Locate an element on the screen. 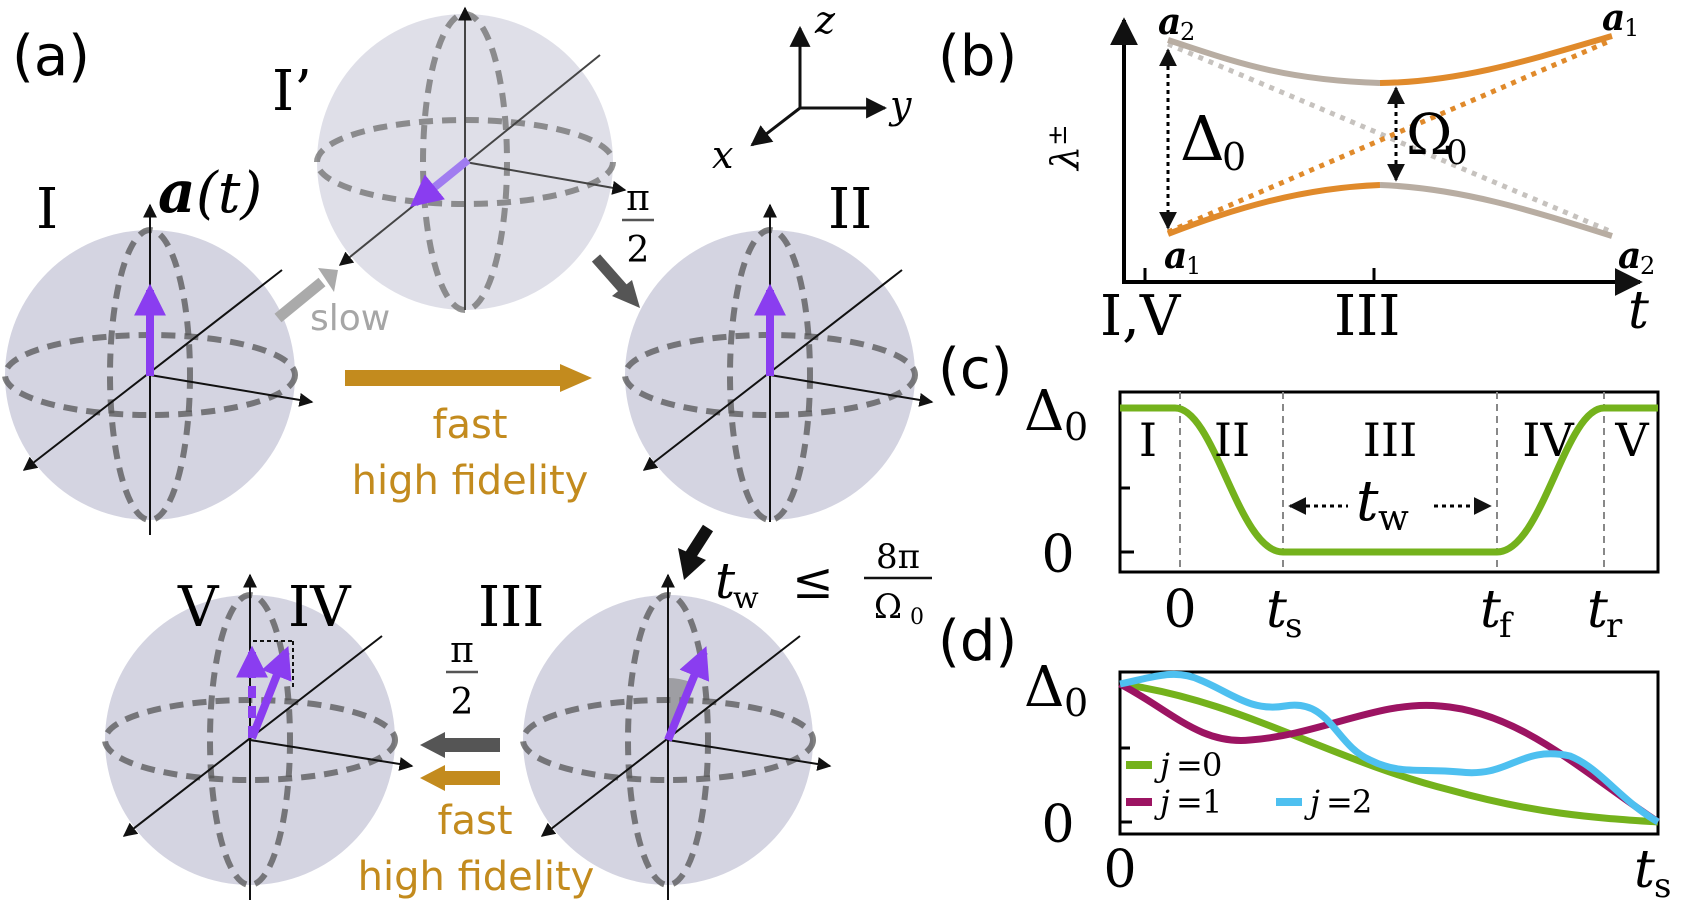 This screenshot has height=905, width=1684. c-xtick-ts: t s is located at coordinates (1284, 613).